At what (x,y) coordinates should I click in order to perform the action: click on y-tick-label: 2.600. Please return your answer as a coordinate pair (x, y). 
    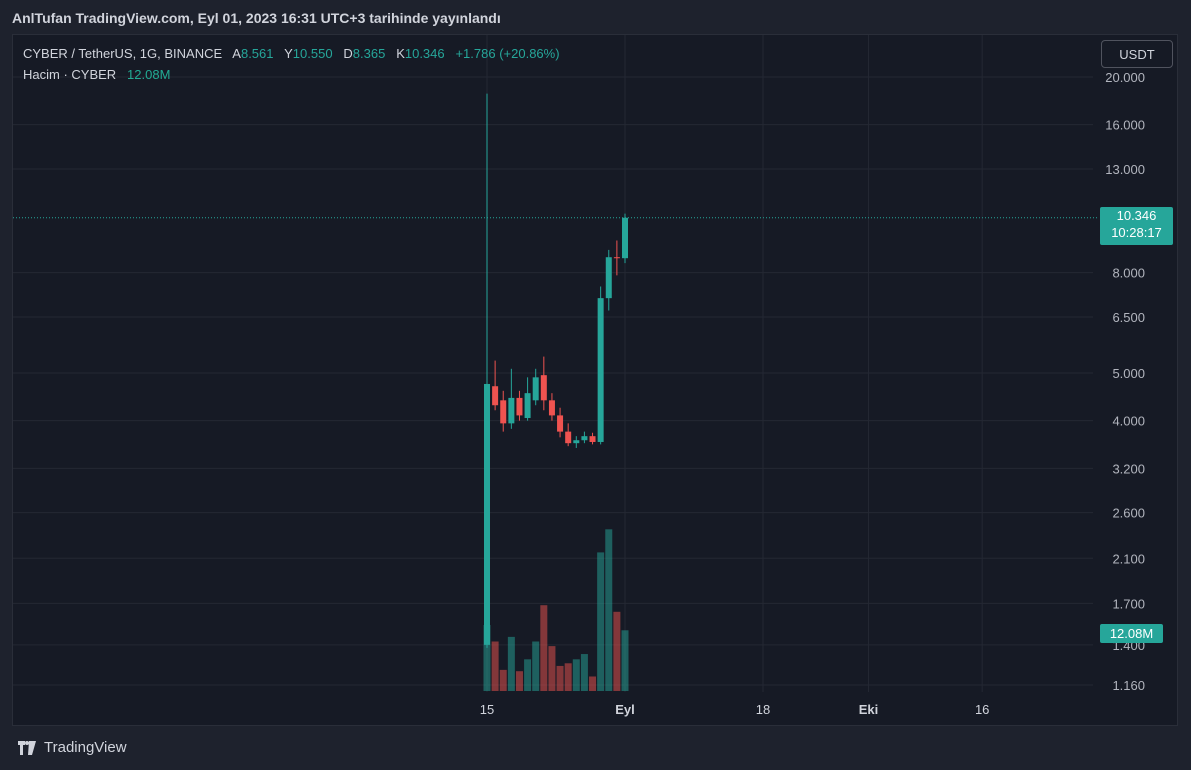
    Looking at the image, I should click on (1128, 513).